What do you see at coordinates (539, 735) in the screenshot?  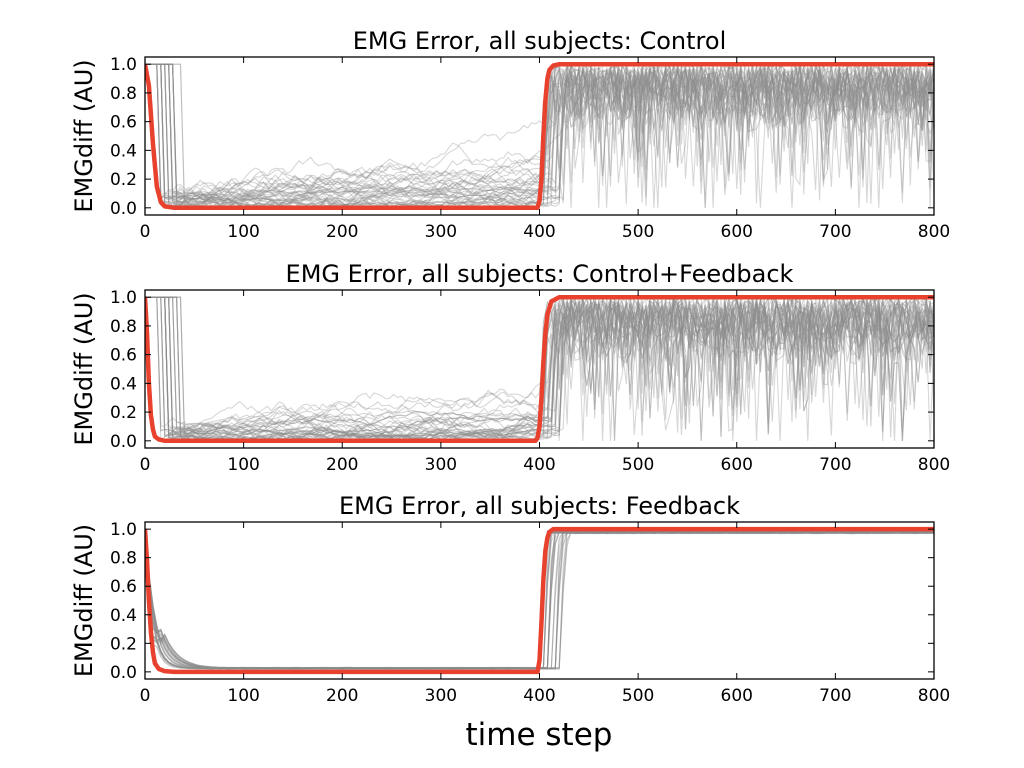 I see `figure-x-label: time step` at bounding box center [539, 735].